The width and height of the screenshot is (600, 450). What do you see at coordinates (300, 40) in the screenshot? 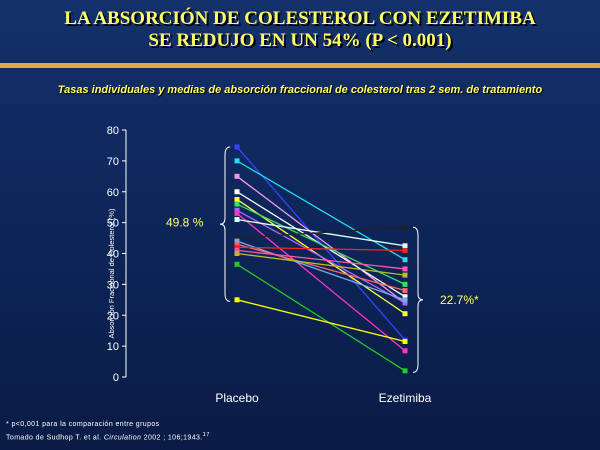
I see `title-line-2: SE REDUJO EN UN 54% (P < 0.001)` at bounding box center [300, 40].